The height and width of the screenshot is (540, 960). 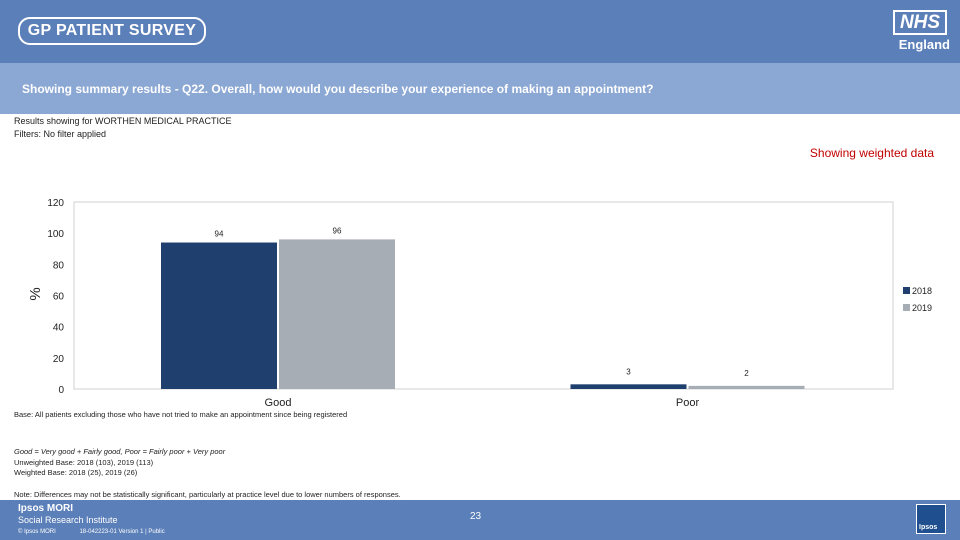 I want to click on y-tick-label: 0, so click(x=61, y=390).